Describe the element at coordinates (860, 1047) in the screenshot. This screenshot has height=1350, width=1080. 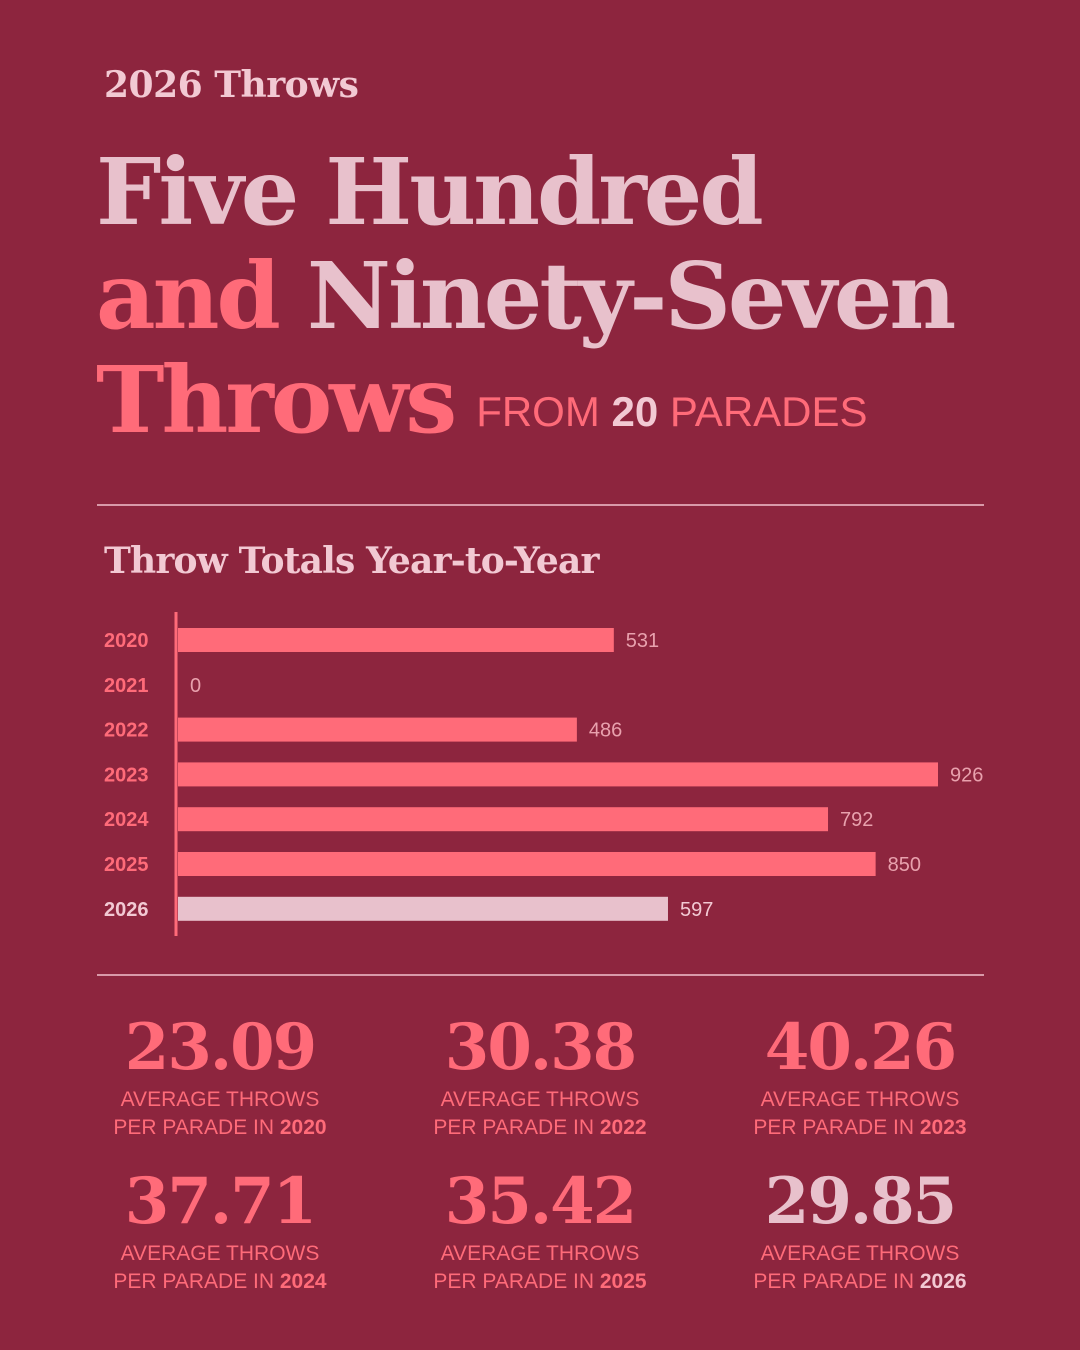
I see `stat-value: 40.26` at that location.